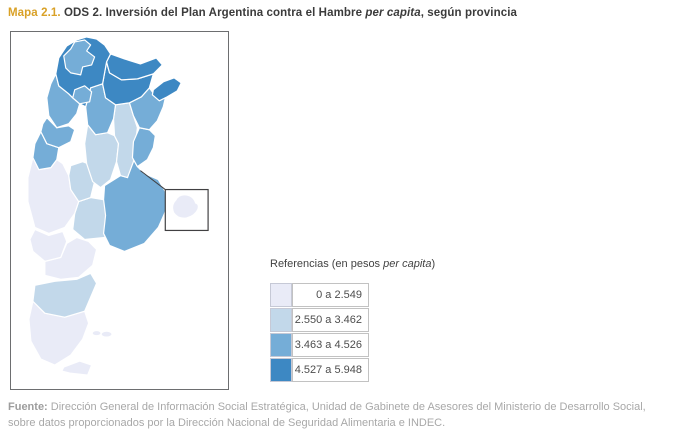 The height and width of the screenshot is (445, 693). Describe the element at coordinates (353, 264) in the screenshot. I see `legend-title: Referencias (en pesos per capita)` at that location.